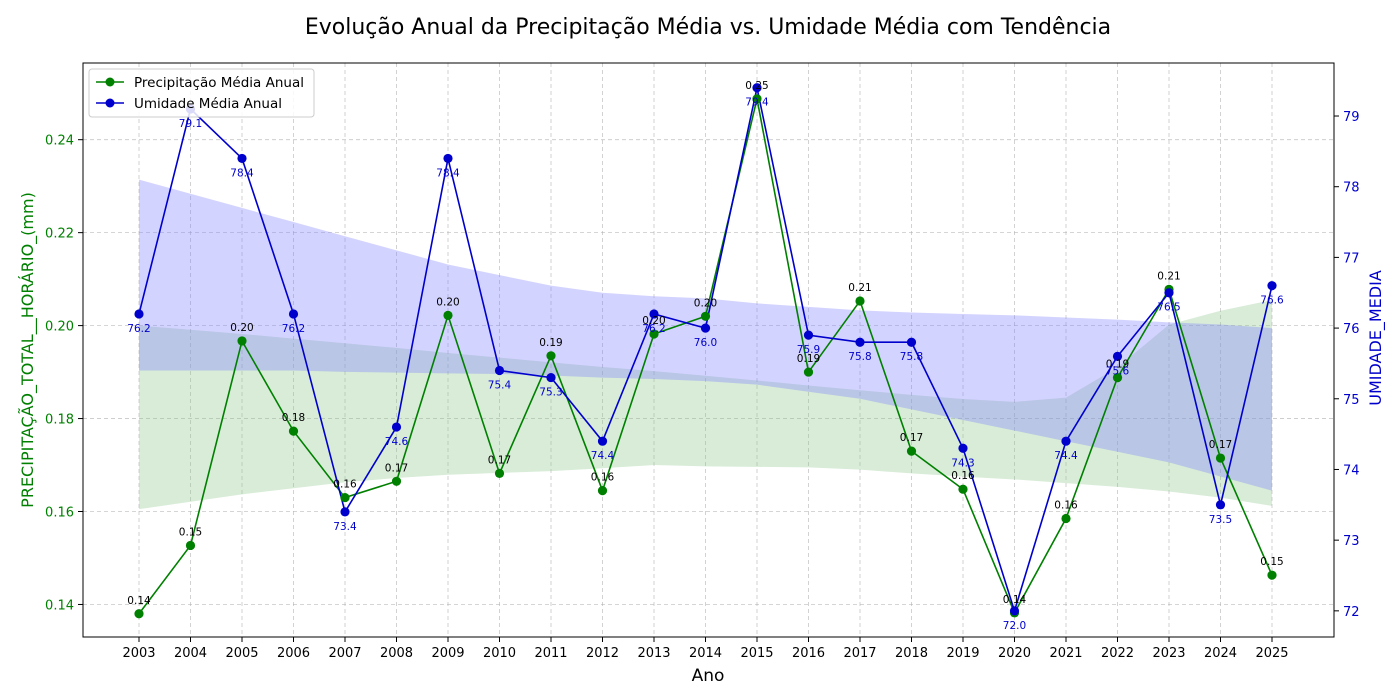 The height and width of the screenshot is (700, 1400). What do you see at coordinates (110, 82) in the screenshot?
I see `legend-marker-precipitacao` at bounding box center [110, 82].